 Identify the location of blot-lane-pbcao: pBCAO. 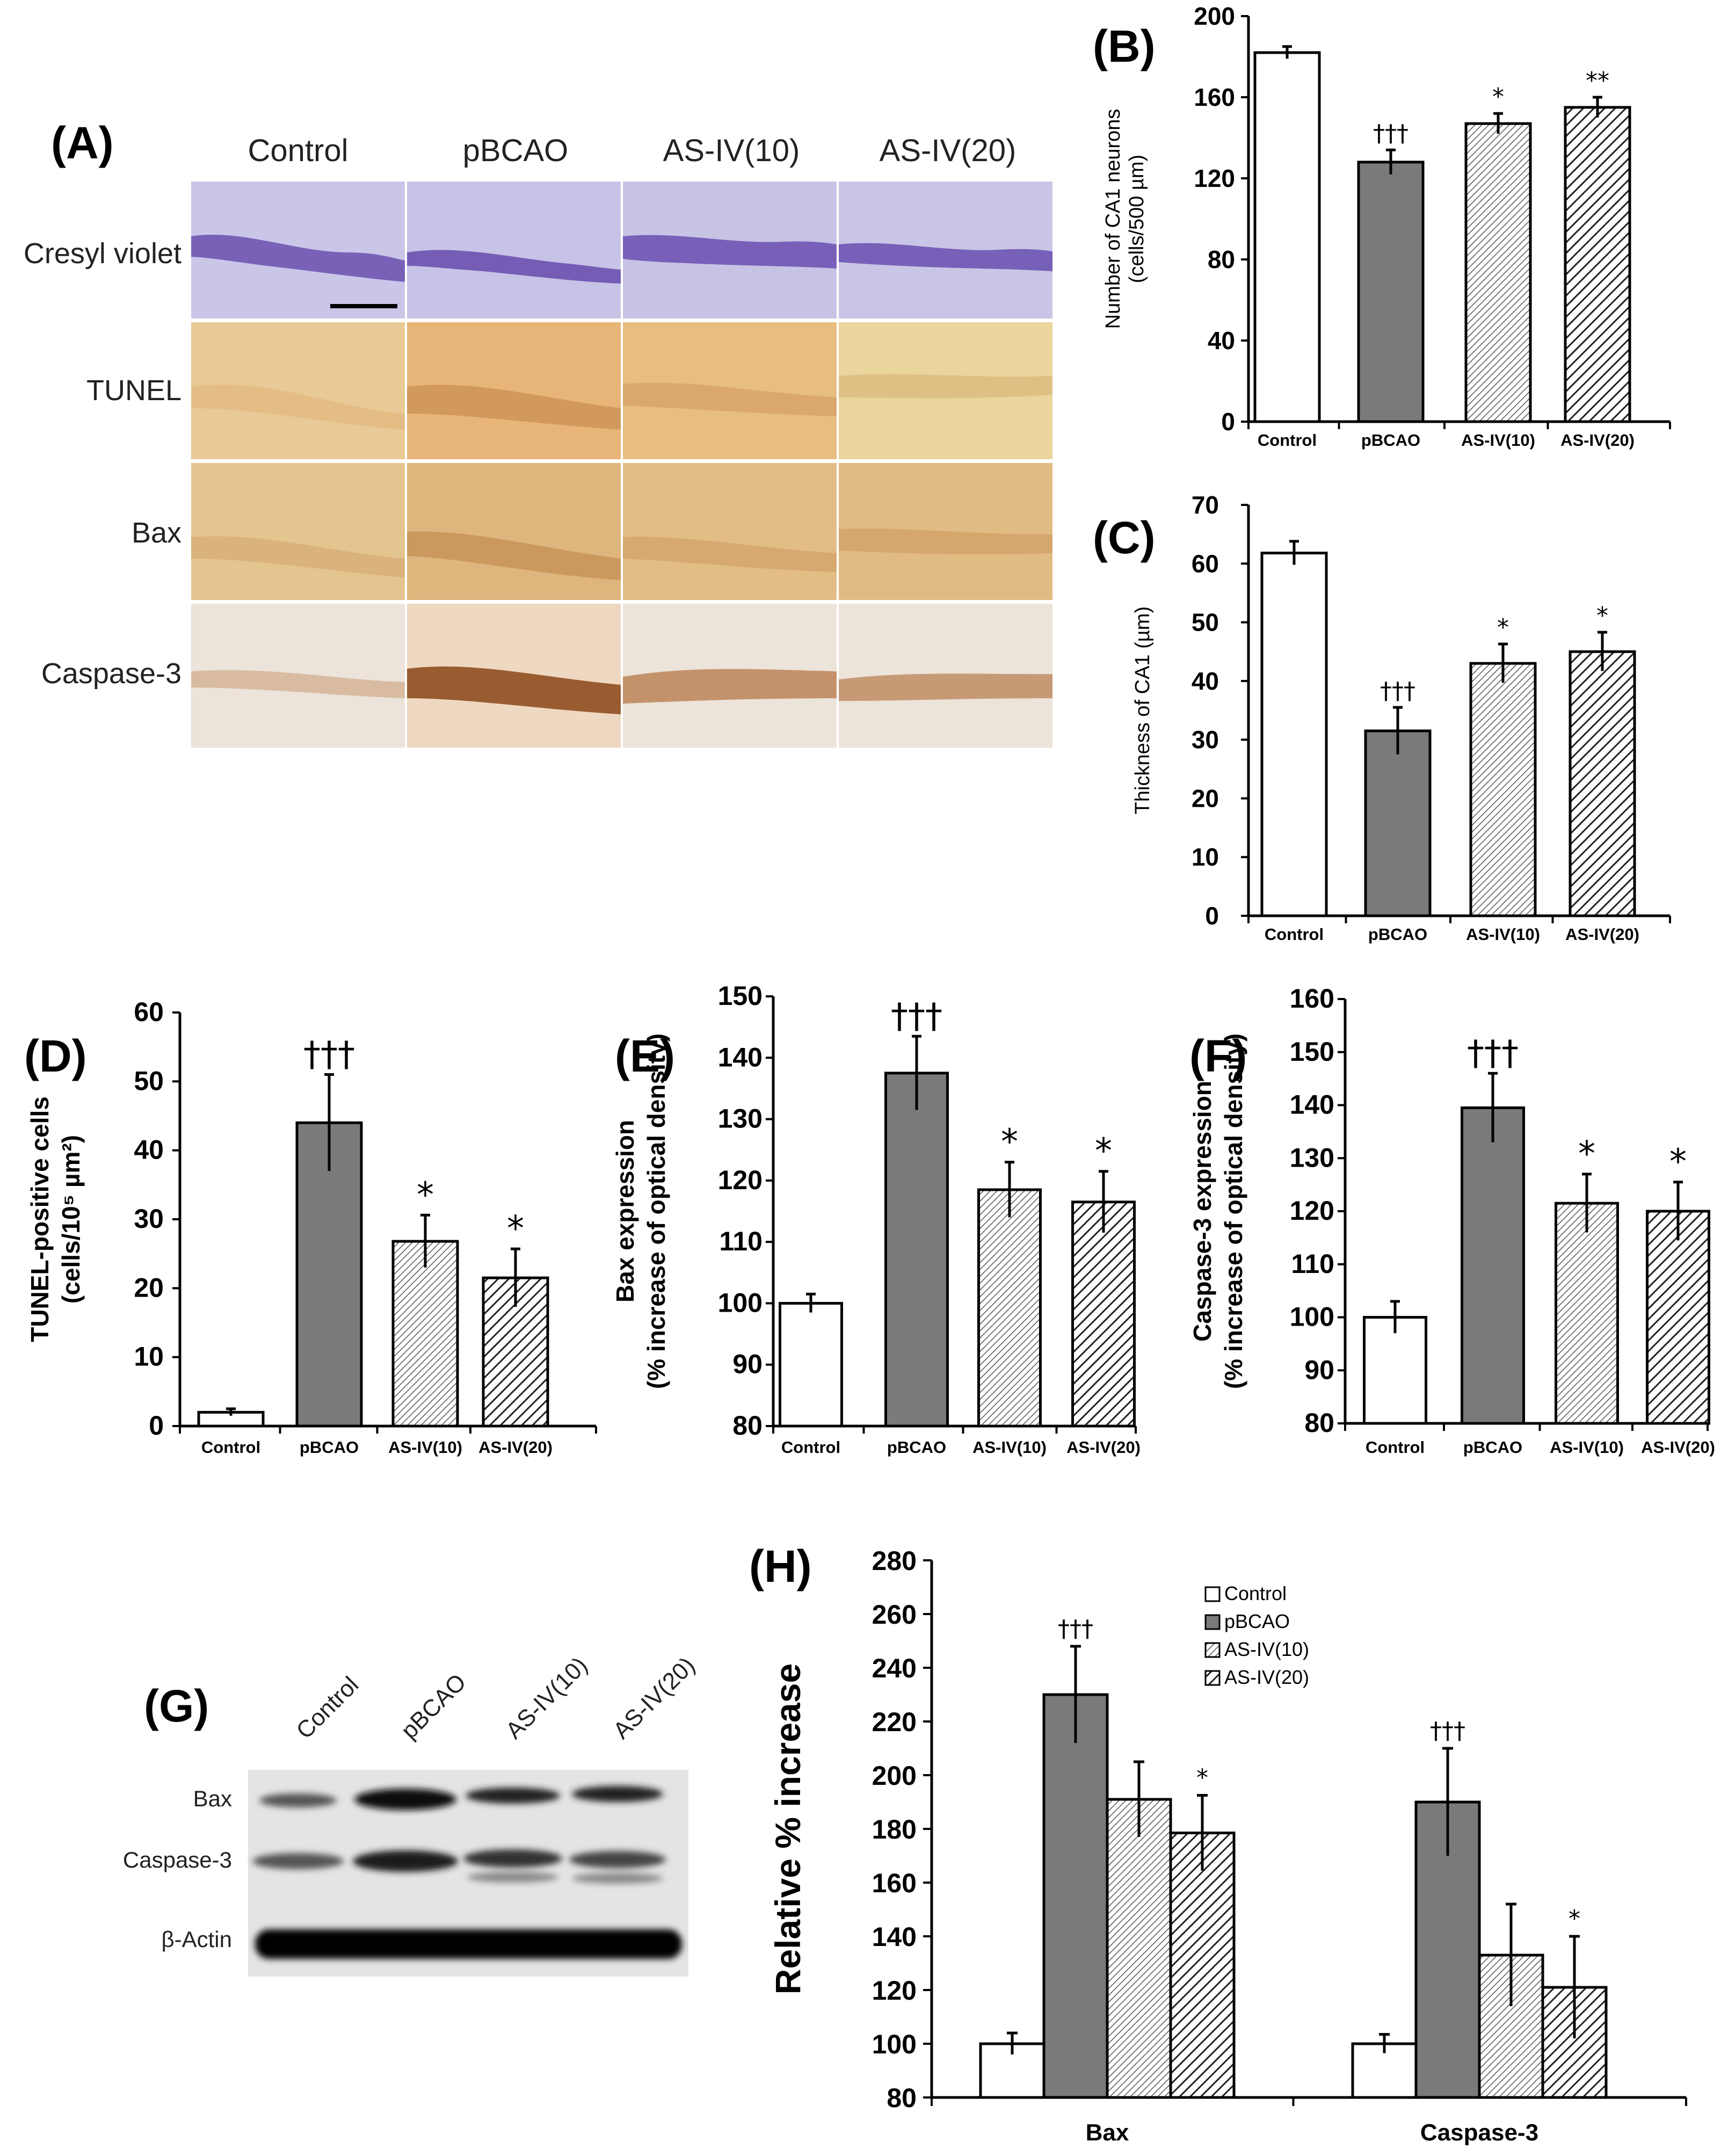
(433, 1706).